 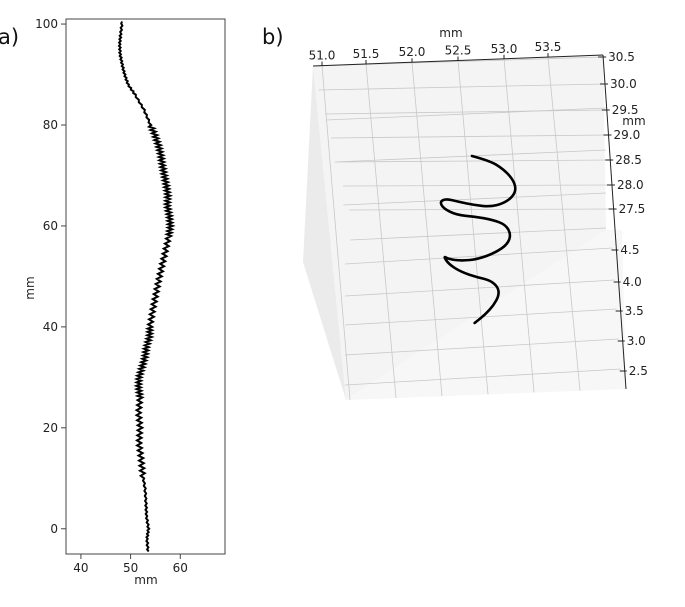 I want to click on panel-b-ytick-label: 30.5, so click(x=621, y=57).